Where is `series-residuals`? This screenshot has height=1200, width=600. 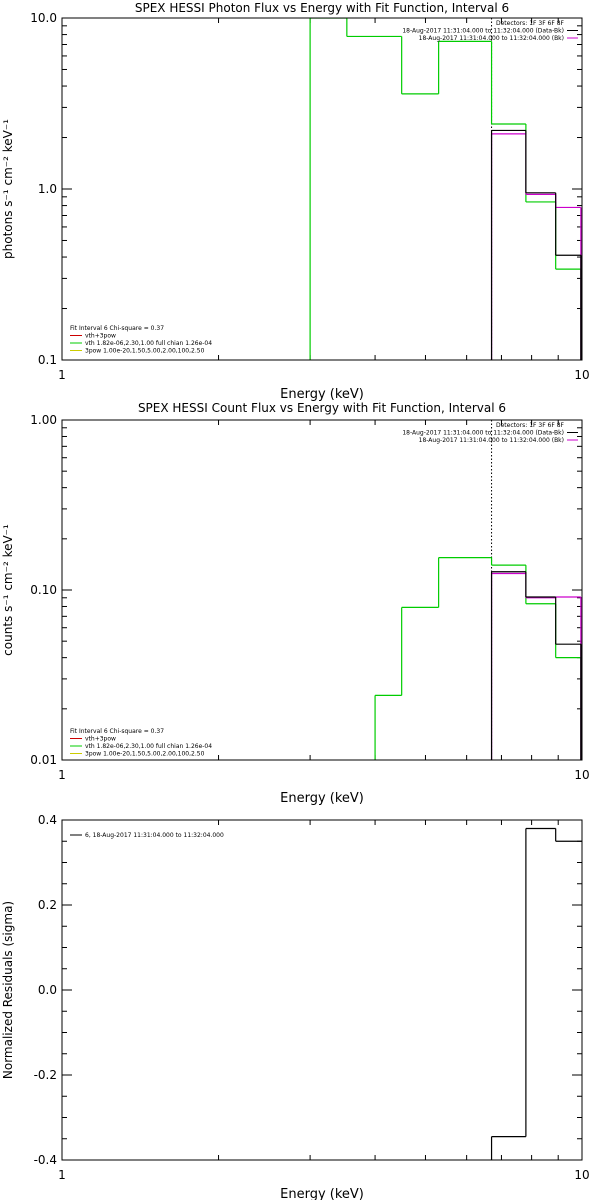
series-residuals is located at coordinates (536, 993).